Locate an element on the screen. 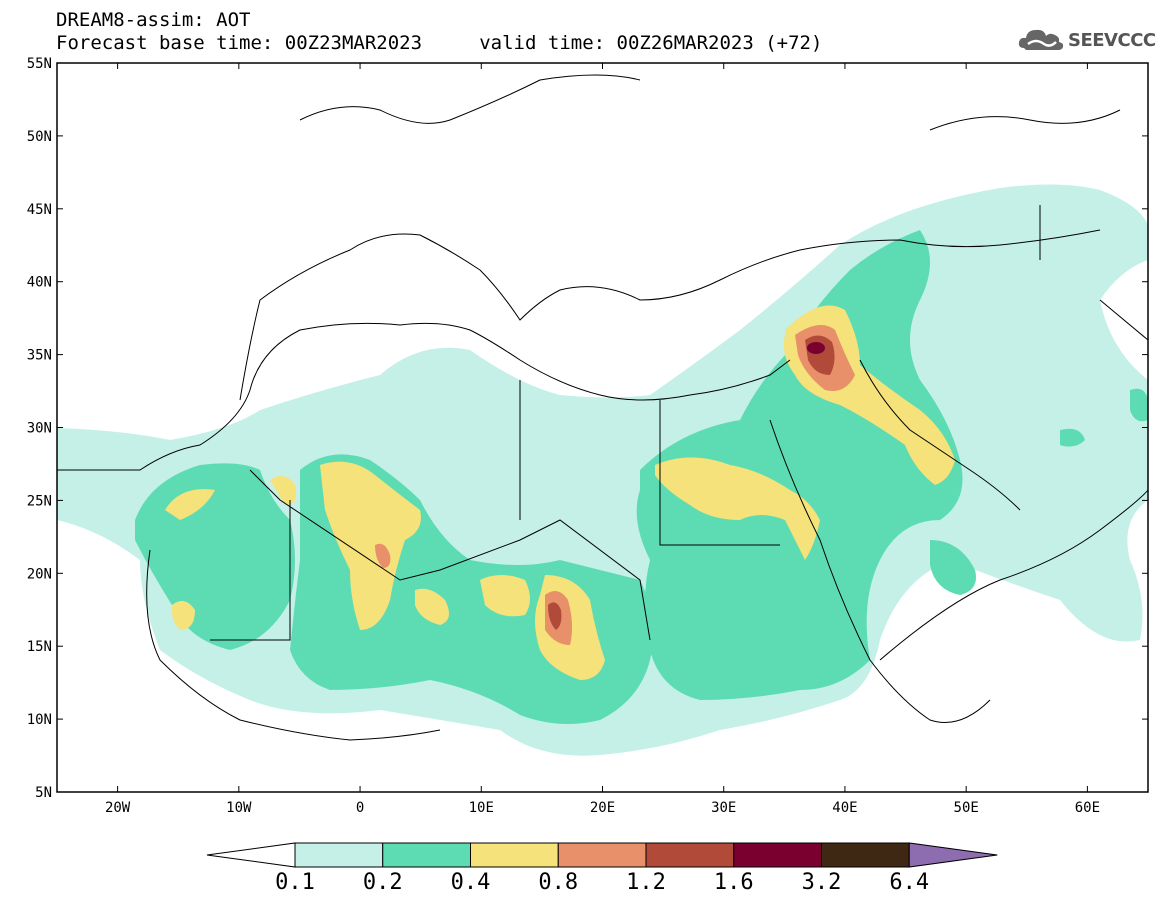  lat-label-55N: 55N is located at coordinates (39, 64).